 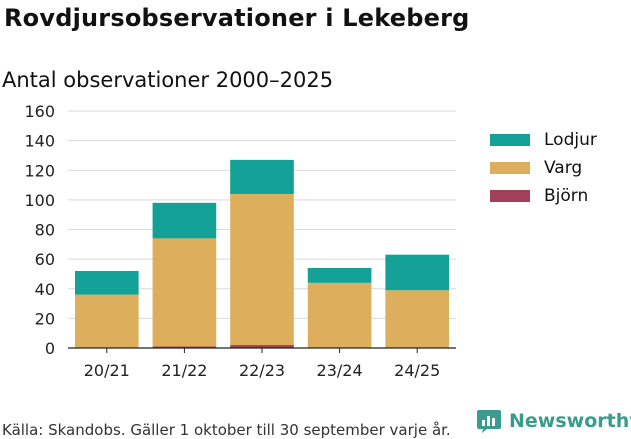 What do you see at coordinates (39, 200) in the screenshot?
I see `y-tick-label: 100` at bounding box center [39, 200].